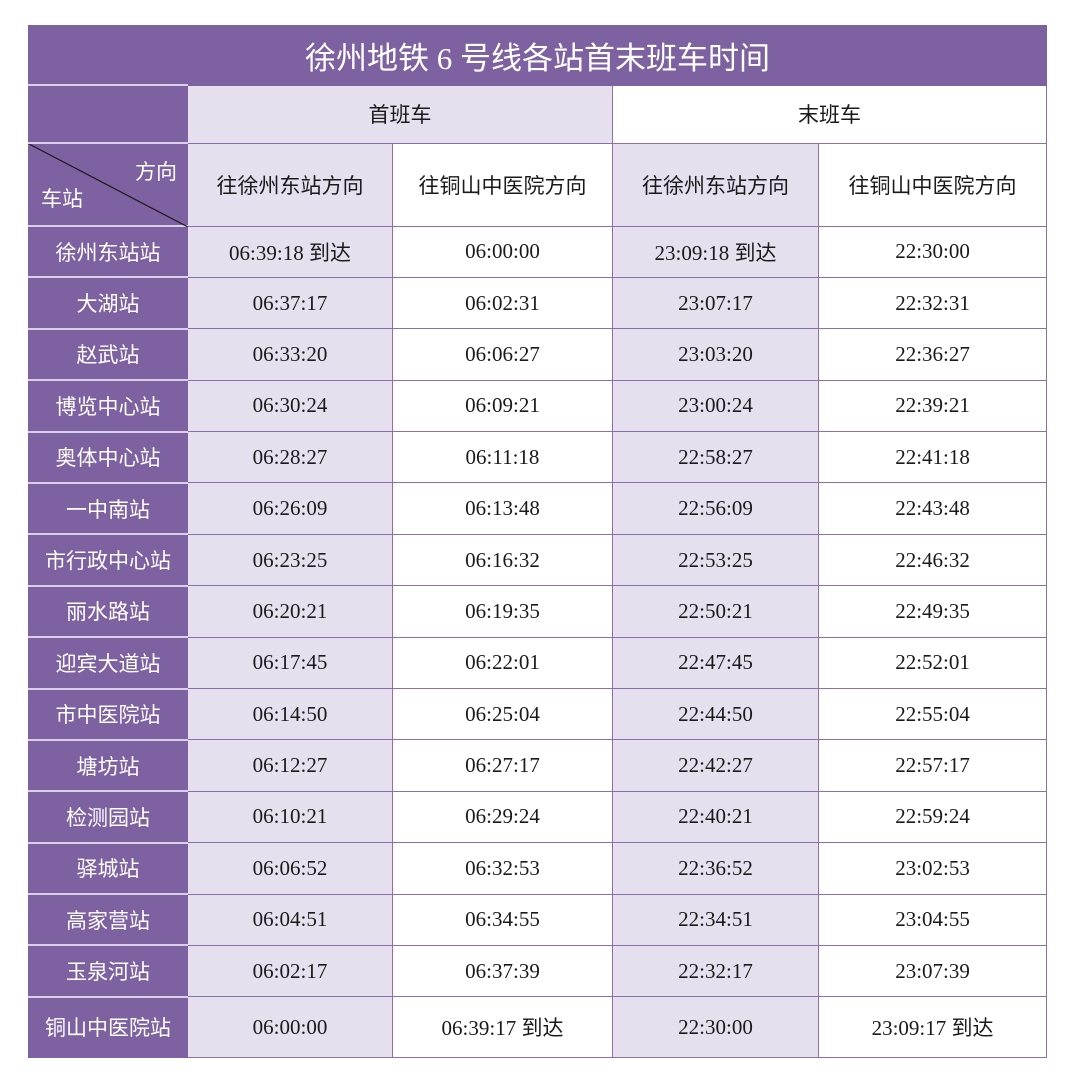 This screenshot has height=1080, width=1080. I want to click on corner-top-cell, so click(108, 114).